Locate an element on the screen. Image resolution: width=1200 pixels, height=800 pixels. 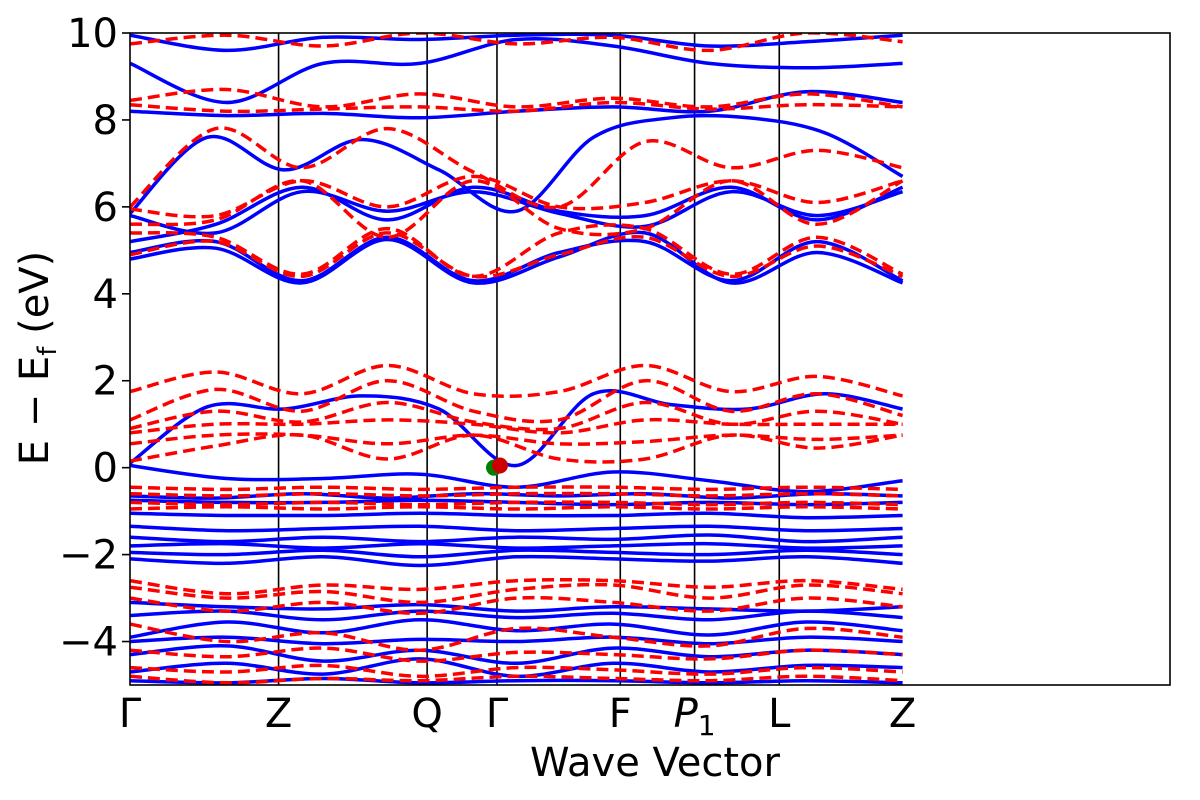
y-axis-title-unit: (eV) is located at coordinates (35, 299).